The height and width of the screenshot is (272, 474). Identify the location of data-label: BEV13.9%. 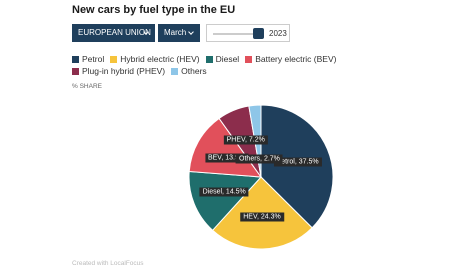
(226, 158).